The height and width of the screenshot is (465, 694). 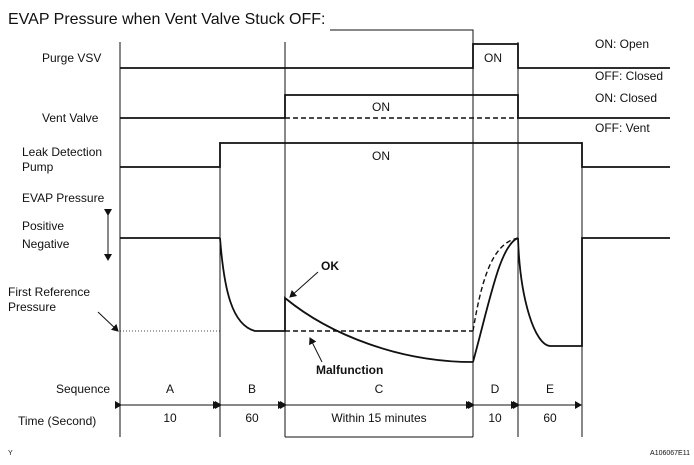 What do you see at coordinates (550, 418) in the screenshot?
I see `time-e: 60` at bounding box center [550, 418].